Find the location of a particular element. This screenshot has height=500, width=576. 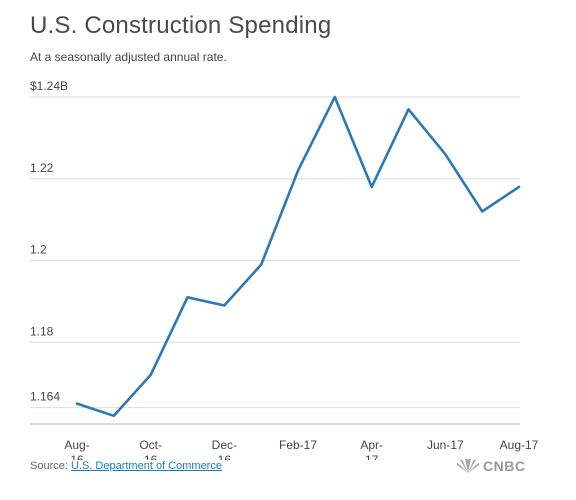

y-tick-label: 1.164 is located at coordinates (45, 397).